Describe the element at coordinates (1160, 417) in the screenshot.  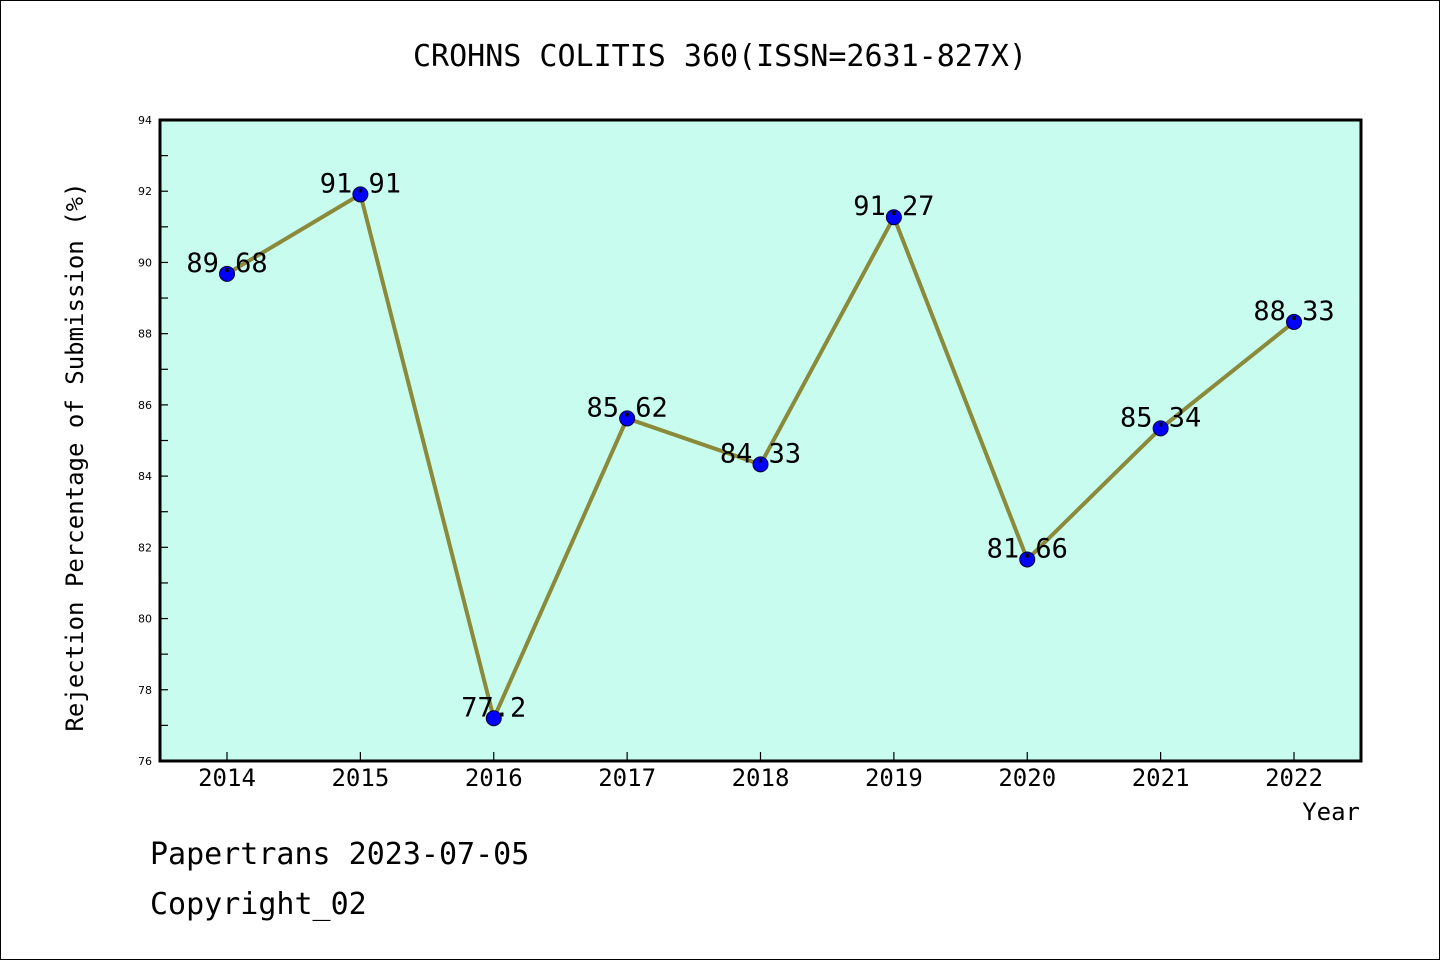
I see `data-label: 85.34` at that location.